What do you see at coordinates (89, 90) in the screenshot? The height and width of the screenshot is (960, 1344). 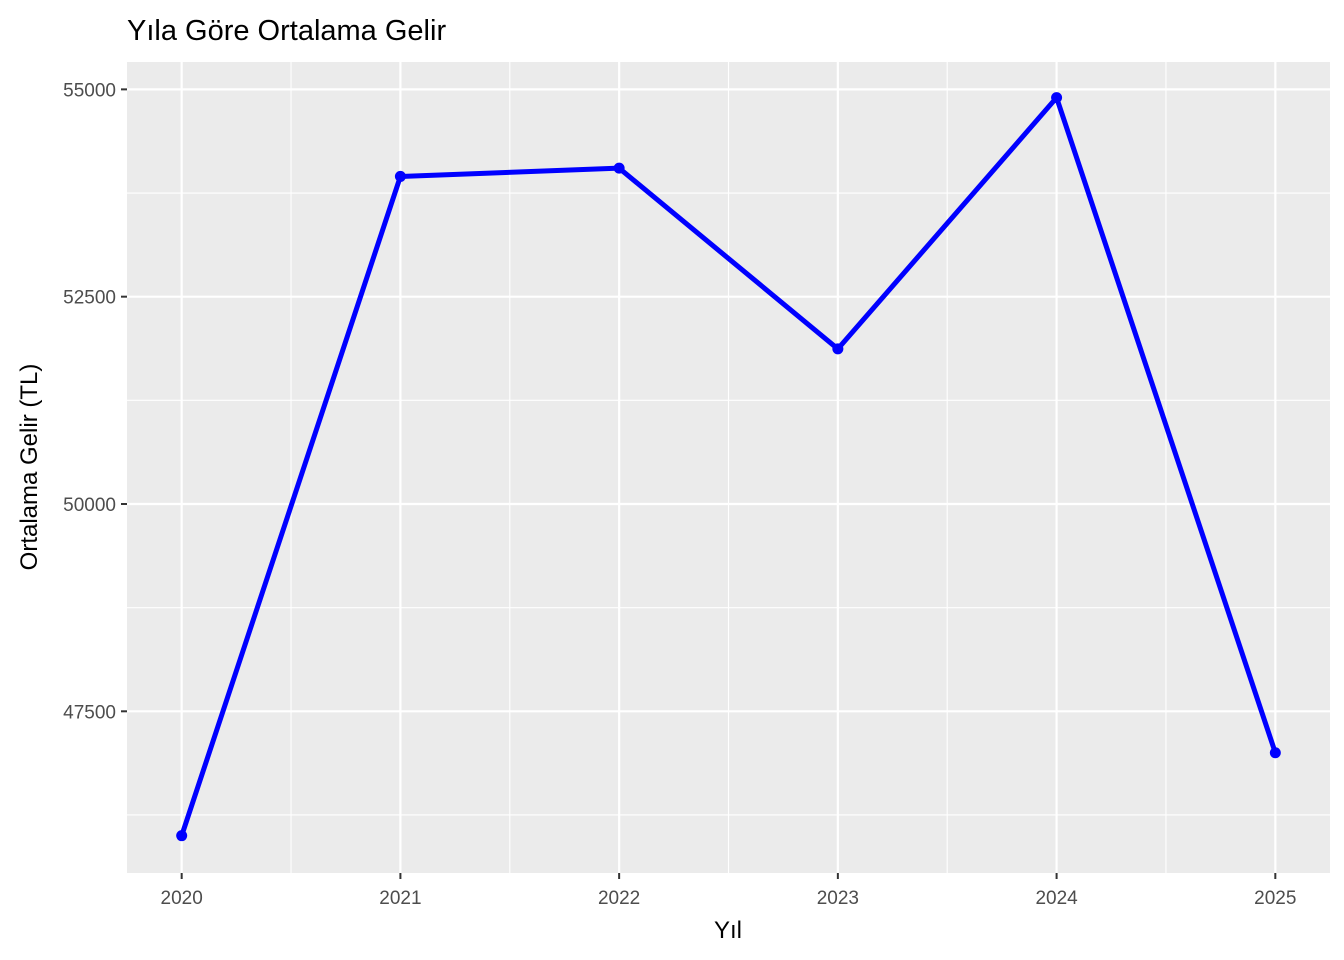 I see `y-tick-label: 55000` at bounding box center [89, 90].